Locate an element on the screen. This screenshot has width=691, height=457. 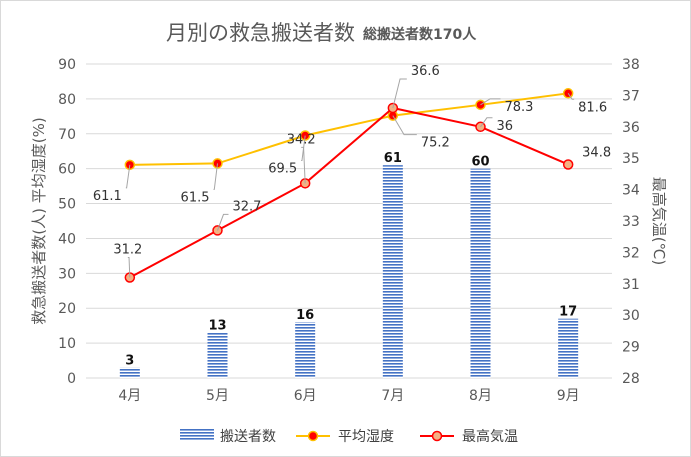
left-axis-title: 救急搬送者数(人) 平均湿度(%) is located at coordinates (39, 220).